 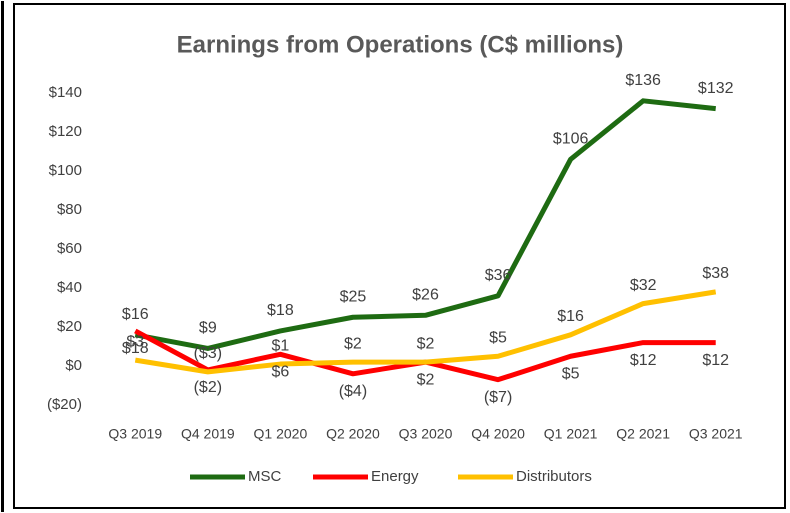 I want to click on x-tick-label: Q3 2019, so click(x=135, y=434).